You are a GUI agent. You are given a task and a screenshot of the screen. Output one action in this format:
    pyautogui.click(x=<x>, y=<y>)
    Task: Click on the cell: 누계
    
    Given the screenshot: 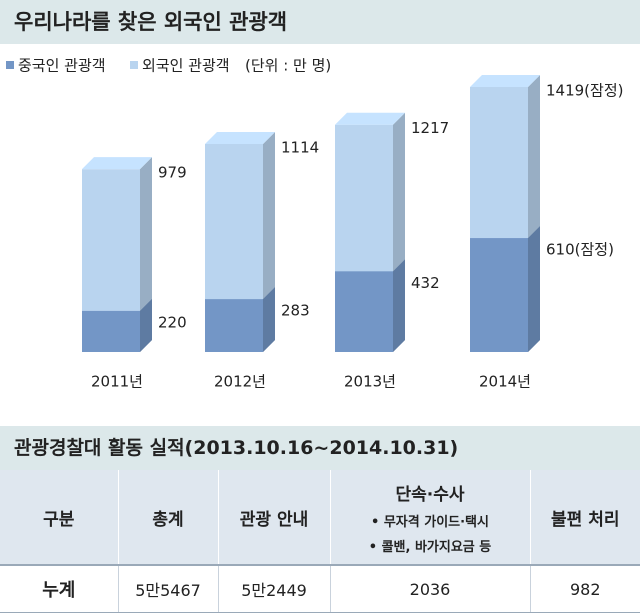 What is the action you would take?
    pyautogui.click(x=59, y=589)
    